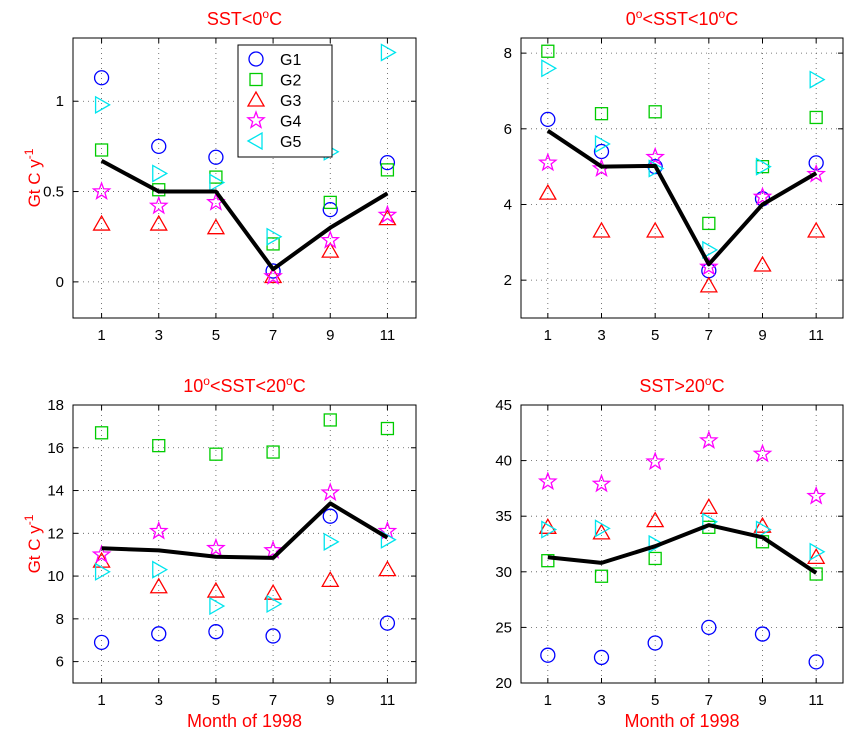  What do you see at coordinates (60, 662) in the screenshot?
I see `y-tick-label: 6` at bounding box center [60, 662].